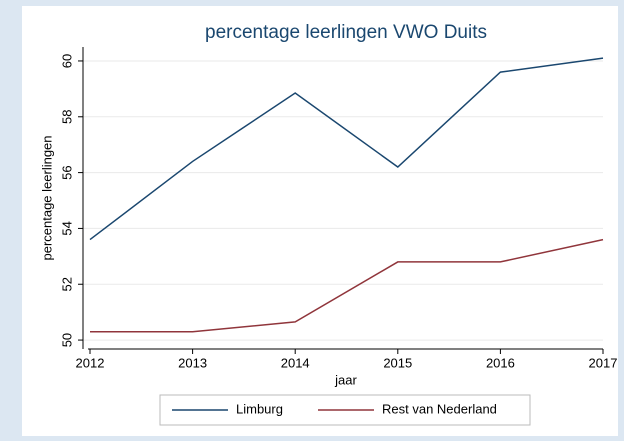 This screenshot has width=624, height=441. Describe the element at coordinates (295, 362) in the screenshot. I see `x-tick-label: 2014` at that location.